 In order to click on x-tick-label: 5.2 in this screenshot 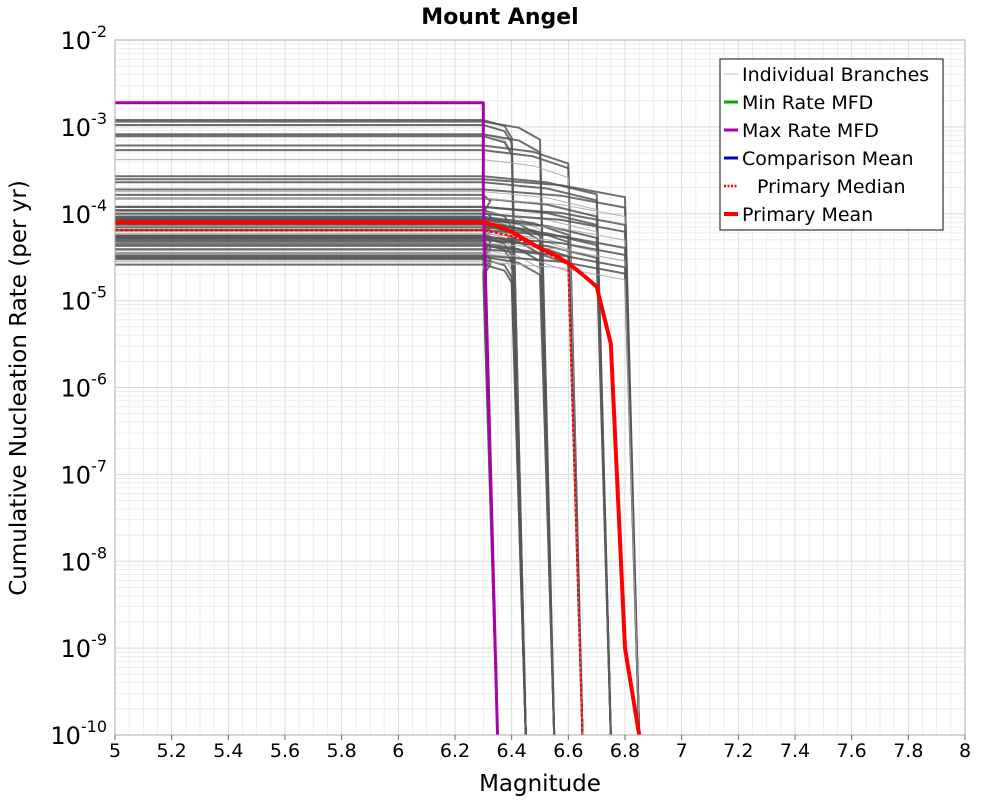, I will do `click(172, 751)`.